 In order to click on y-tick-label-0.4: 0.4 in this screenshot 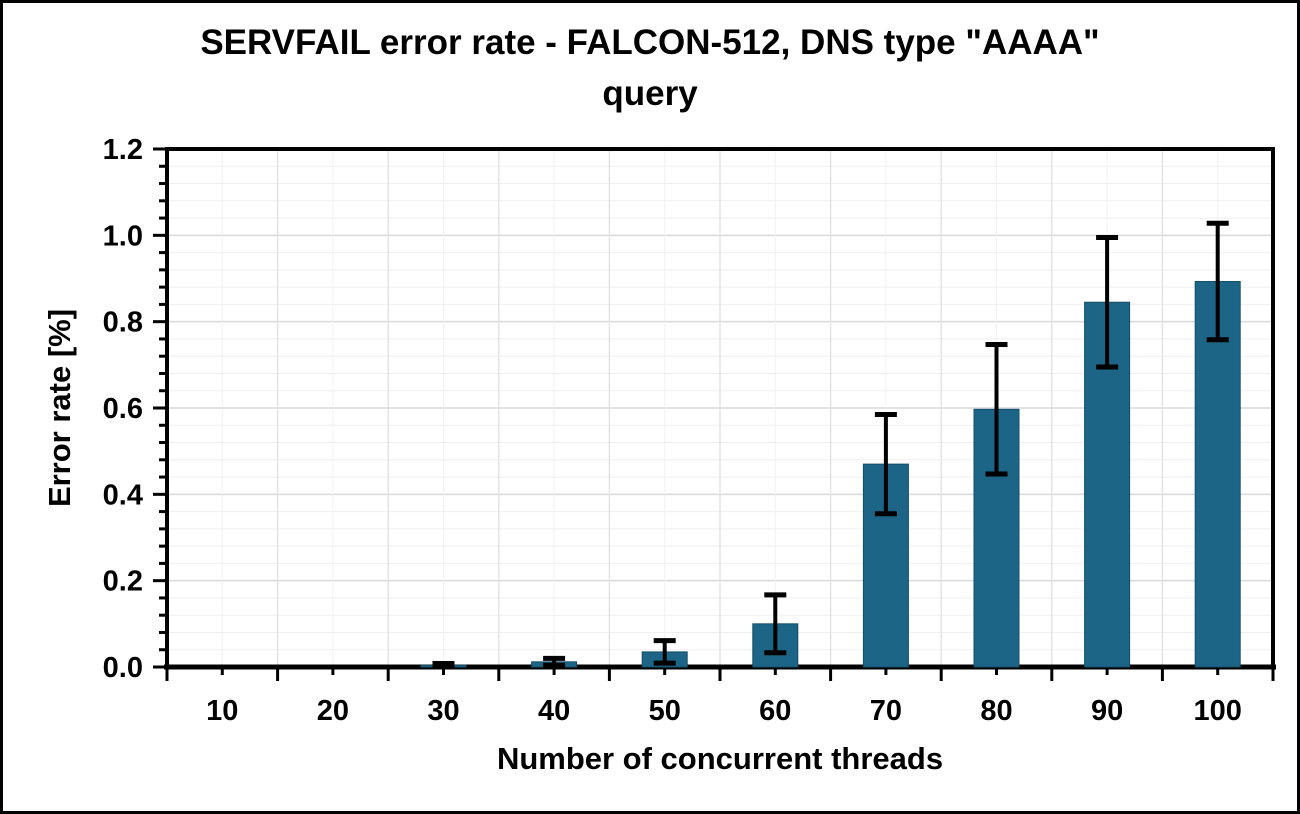, I will do `click(123, 495)`.